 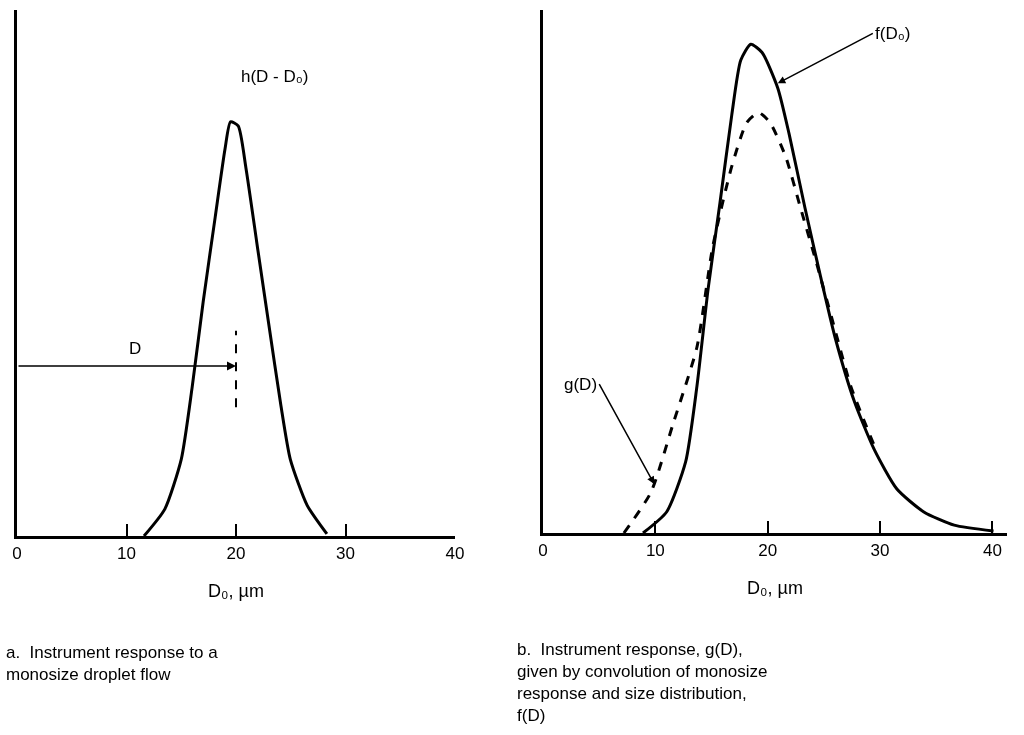 I want to click on text: b. Instrument response, g(D), given by convolution of monosize response and size distribution, f(D), so click(x=642, y=683).